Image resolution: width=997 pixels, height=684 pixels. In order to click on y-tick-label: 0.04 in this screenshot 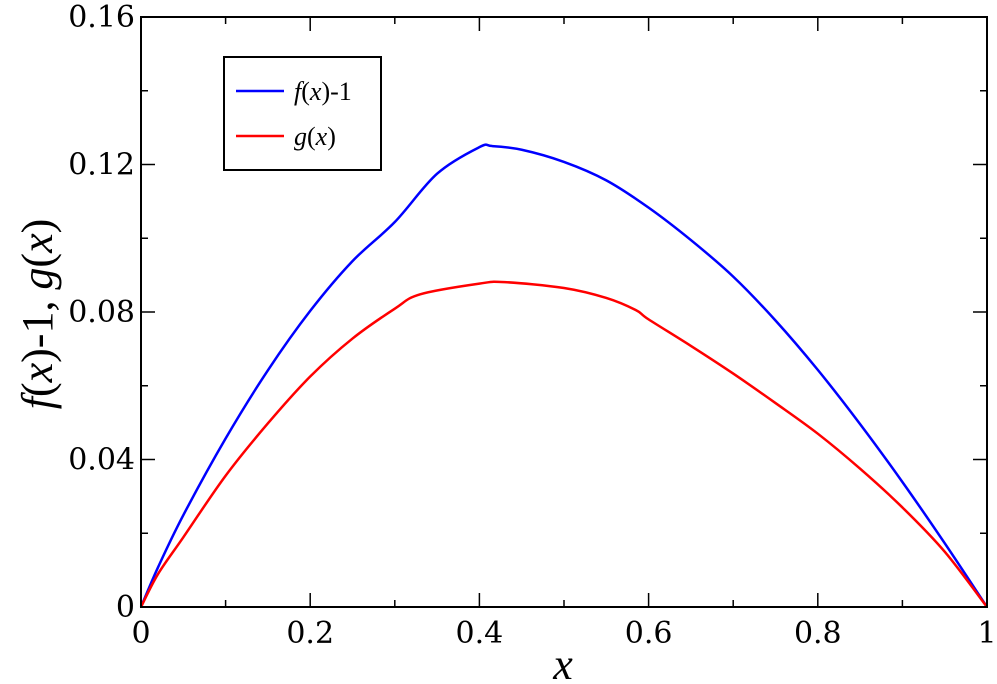, I will do `click(101, 460)`.